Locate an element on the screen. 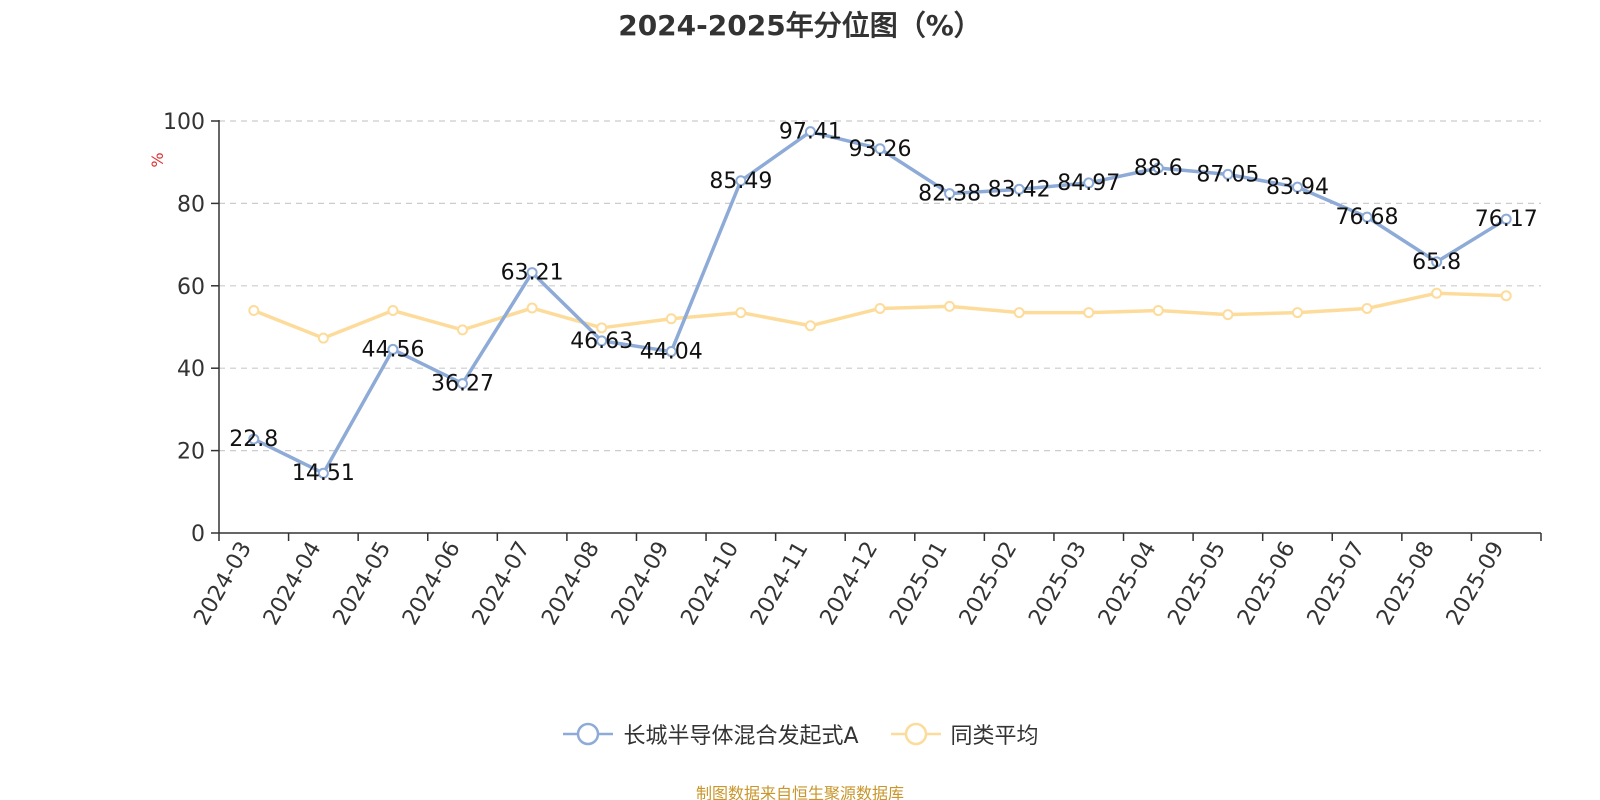 The image size is (1600, 800). y-tick-label: 20 is located at coordinates (191, 452).